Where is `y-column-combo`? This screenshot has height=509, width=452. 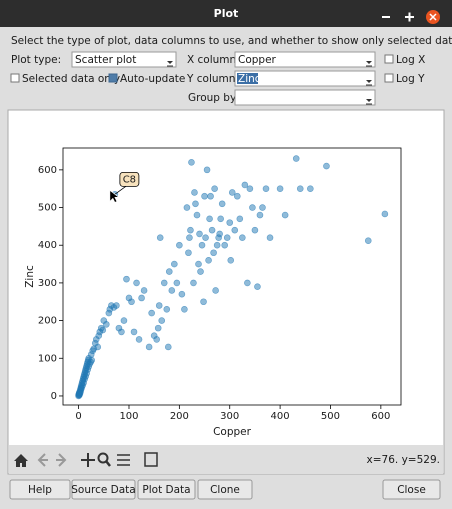
y-column-combo is located at coordinates (305, 78).